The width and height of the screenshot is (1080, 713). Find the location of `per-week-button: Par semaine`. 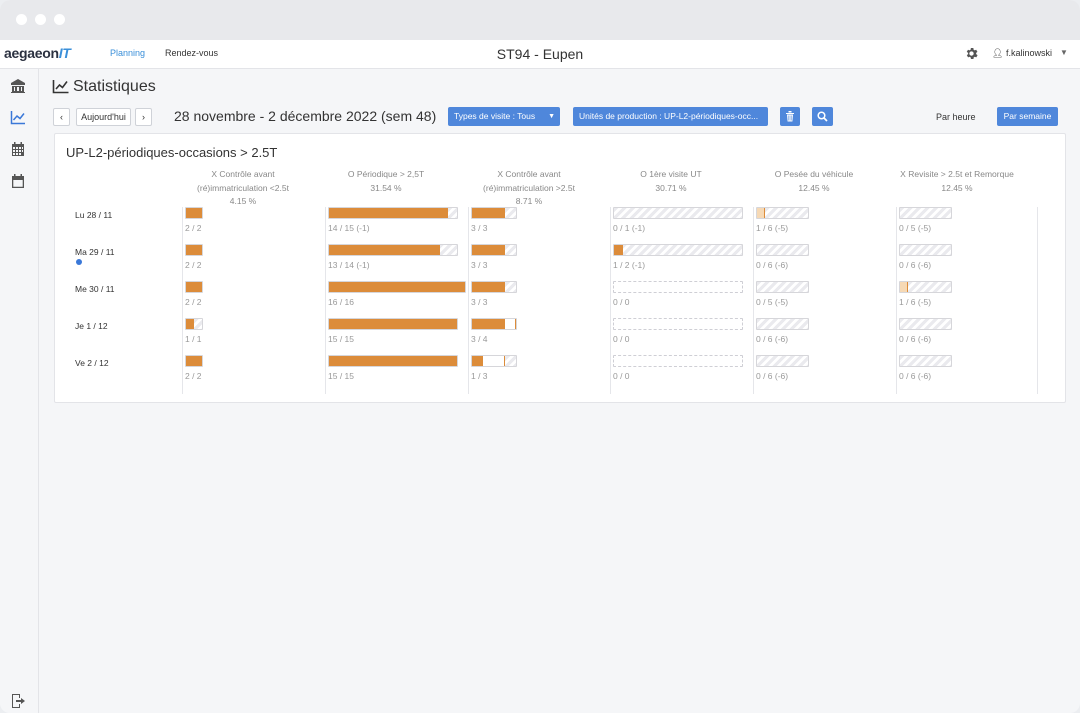

per-week-button: Par semaine is located at coordinates (1027, 116).